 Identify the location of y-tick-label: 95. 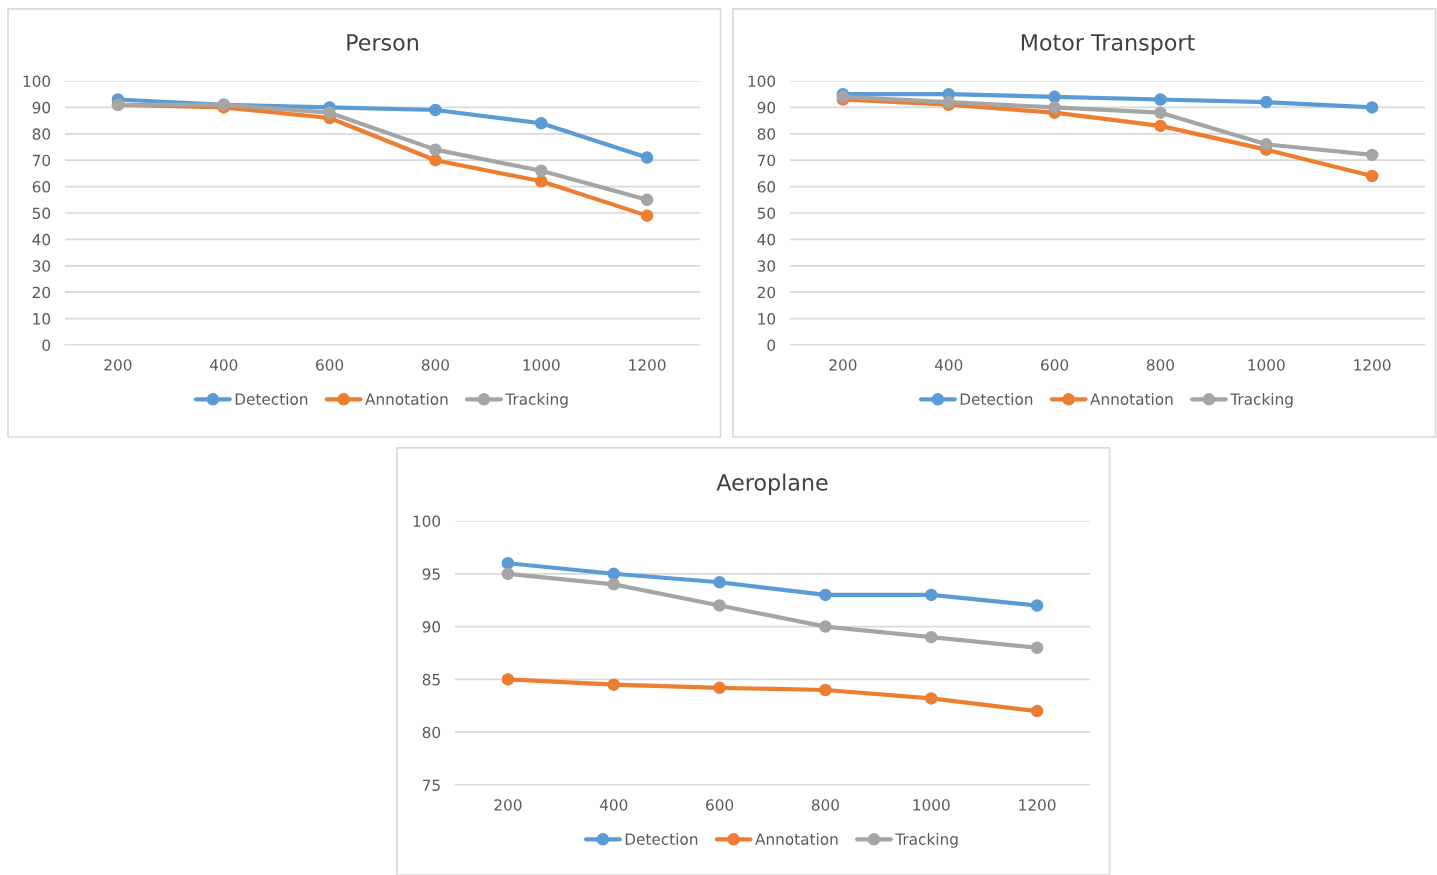
(431, 574).